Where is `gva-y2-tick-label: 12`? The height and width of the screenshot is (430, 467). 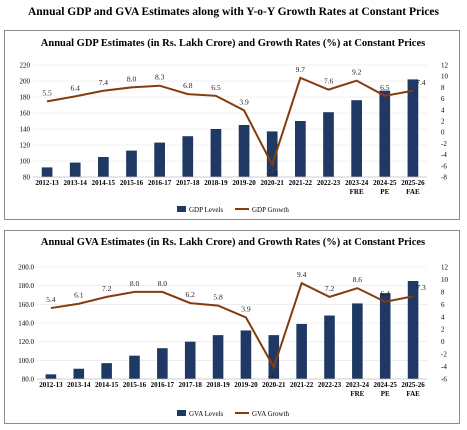
gva-y2-tick-label: 12 is located at coordinates (445, 268).